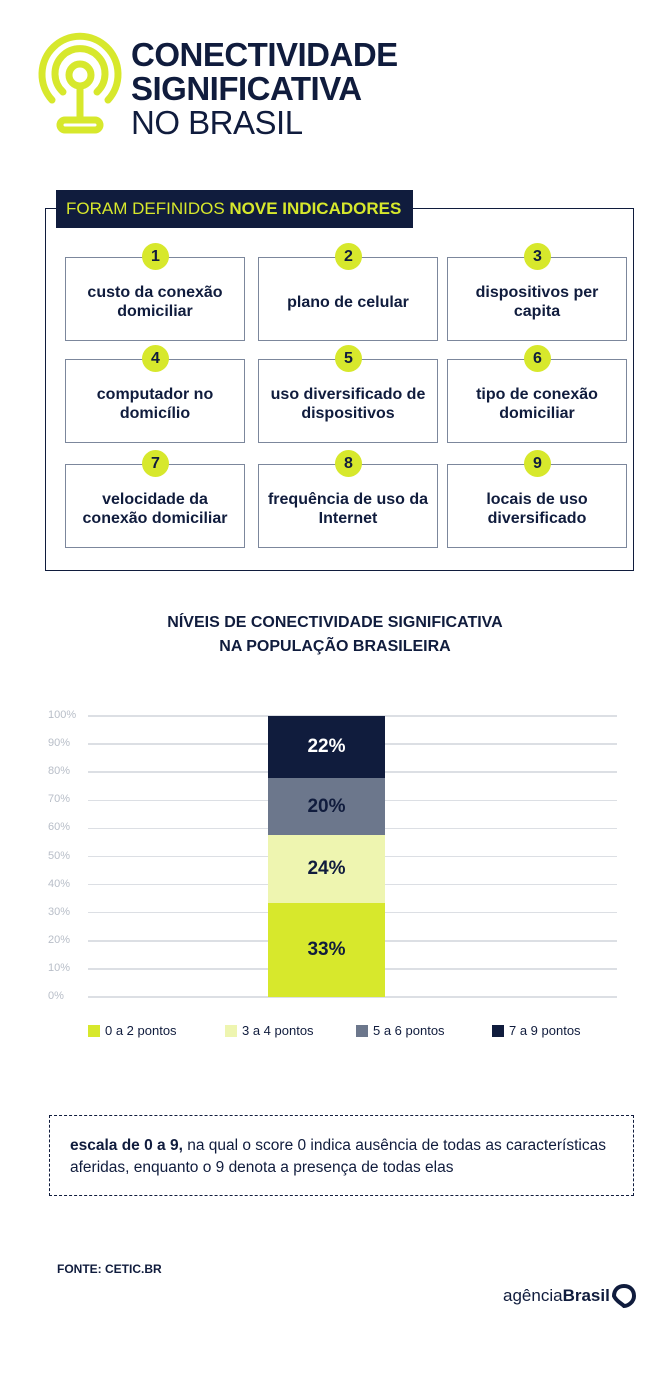 The width and height of the screenshot is (670, 1394). What do you see at coordinates (141, 1030) in the screenshot?
I see `legend-label: 0 a 2 pontos` at bounding box center [141, 1030].